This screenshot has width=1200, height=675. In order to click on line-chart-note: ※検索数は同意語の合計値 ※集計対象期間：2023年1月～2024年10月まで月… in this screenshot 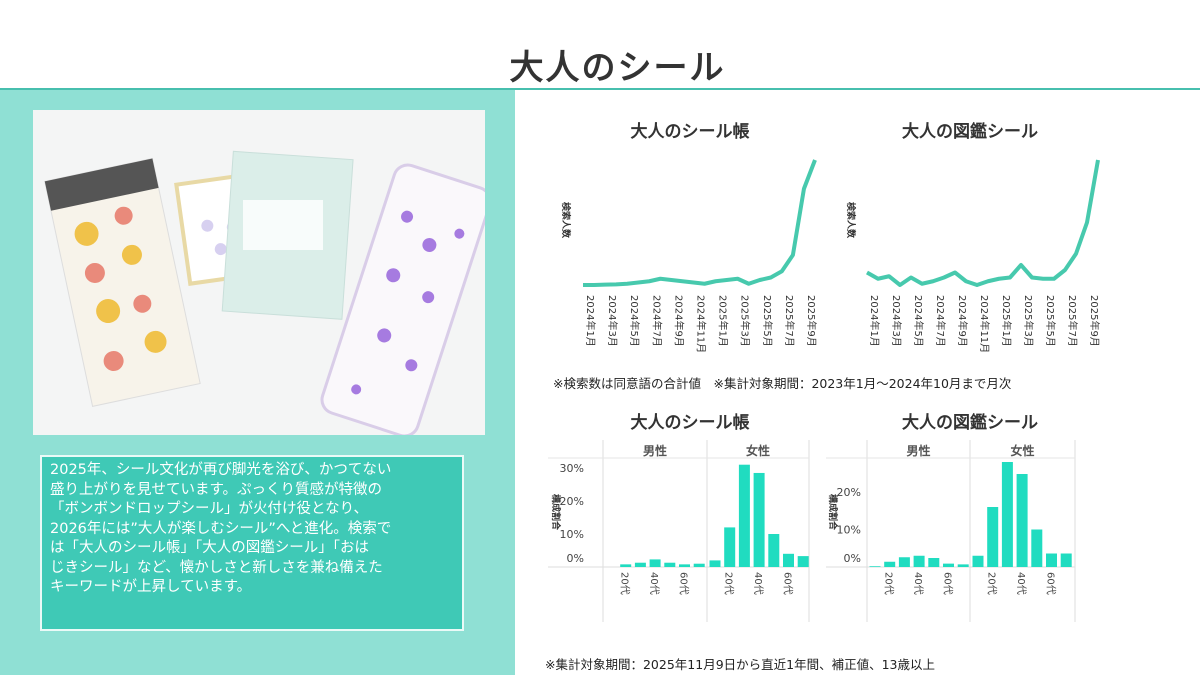, I will do `click(782, 383)`.